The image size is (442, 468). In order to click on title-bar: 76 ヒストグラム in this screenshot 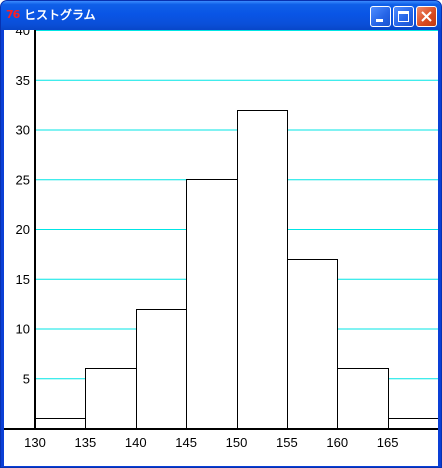, I will do `click(221, 15)`.